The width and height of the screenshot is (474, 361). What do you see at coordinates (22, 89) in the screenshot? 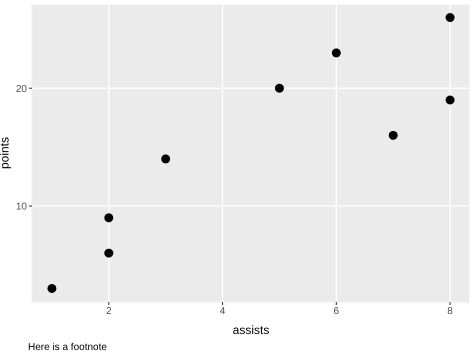
I see `y-tick-label: 20` at bounding box center [22, 89].